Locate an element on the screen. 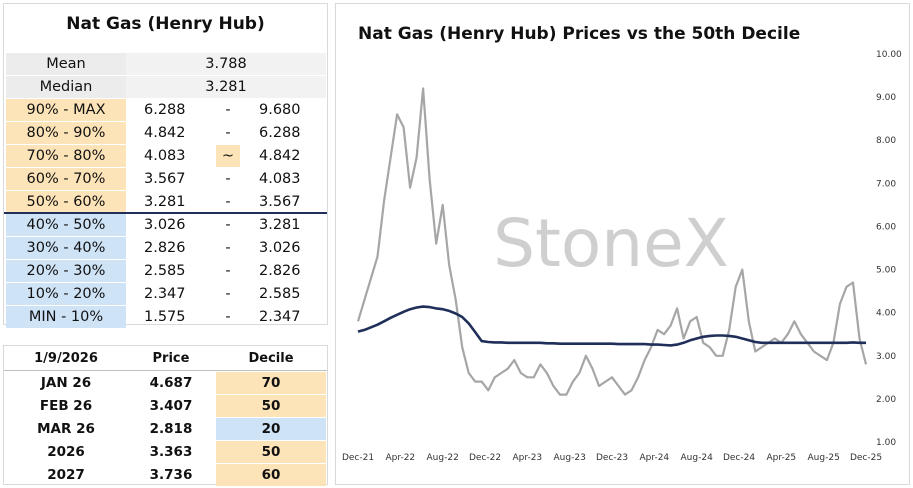 This screenshot has width=913, height=488. contract-decile: 60 is located at coordinates (271, 475).